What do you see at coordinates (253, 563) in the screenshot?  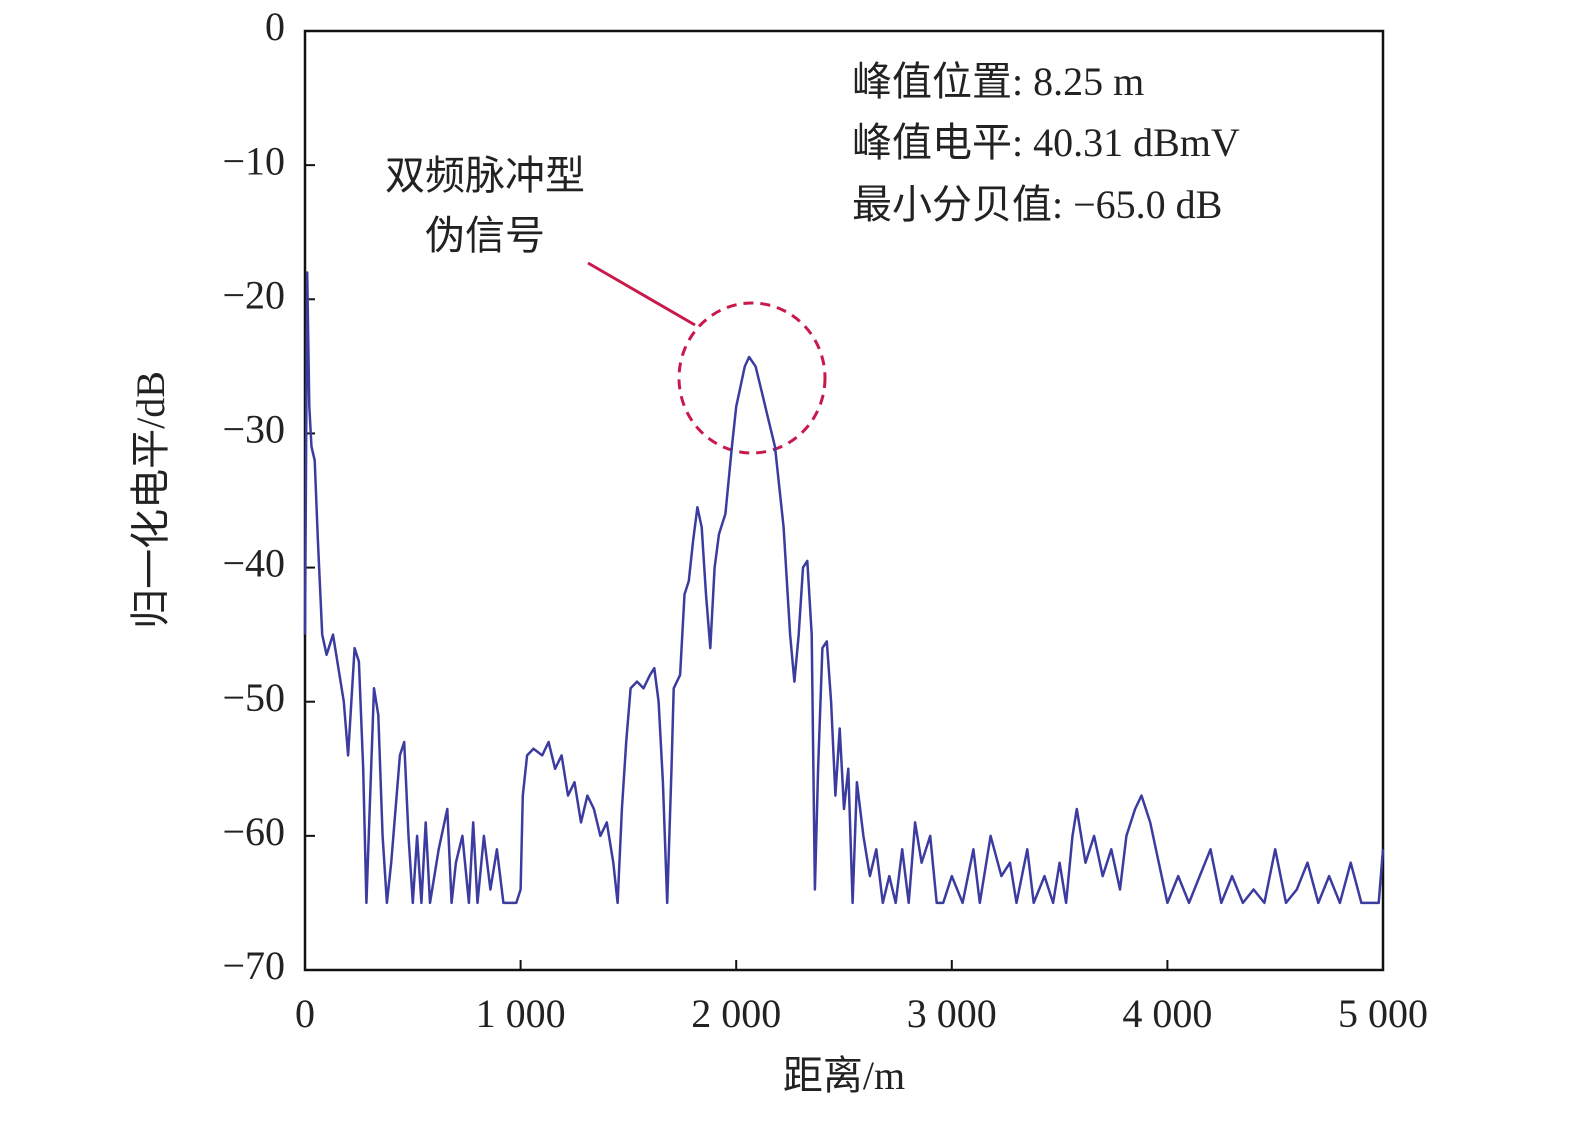 I see `y-tick-label: −40` at bounding box center [253, 563].